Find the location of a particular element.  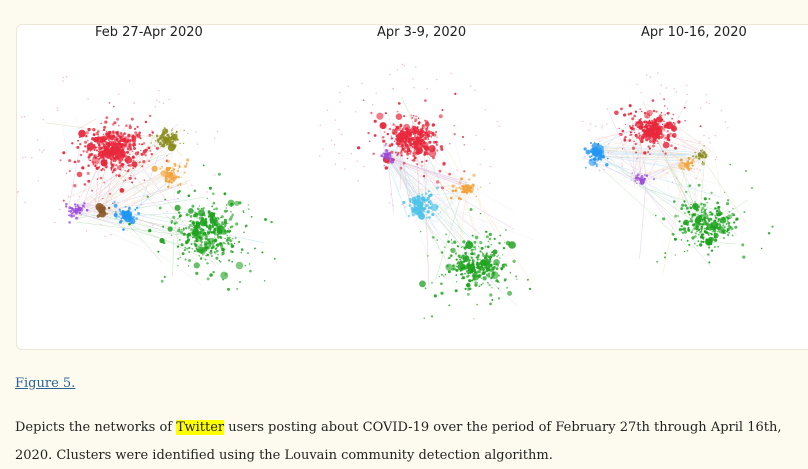

figure-link: Figure 5. is located at coordinates (45, 383).